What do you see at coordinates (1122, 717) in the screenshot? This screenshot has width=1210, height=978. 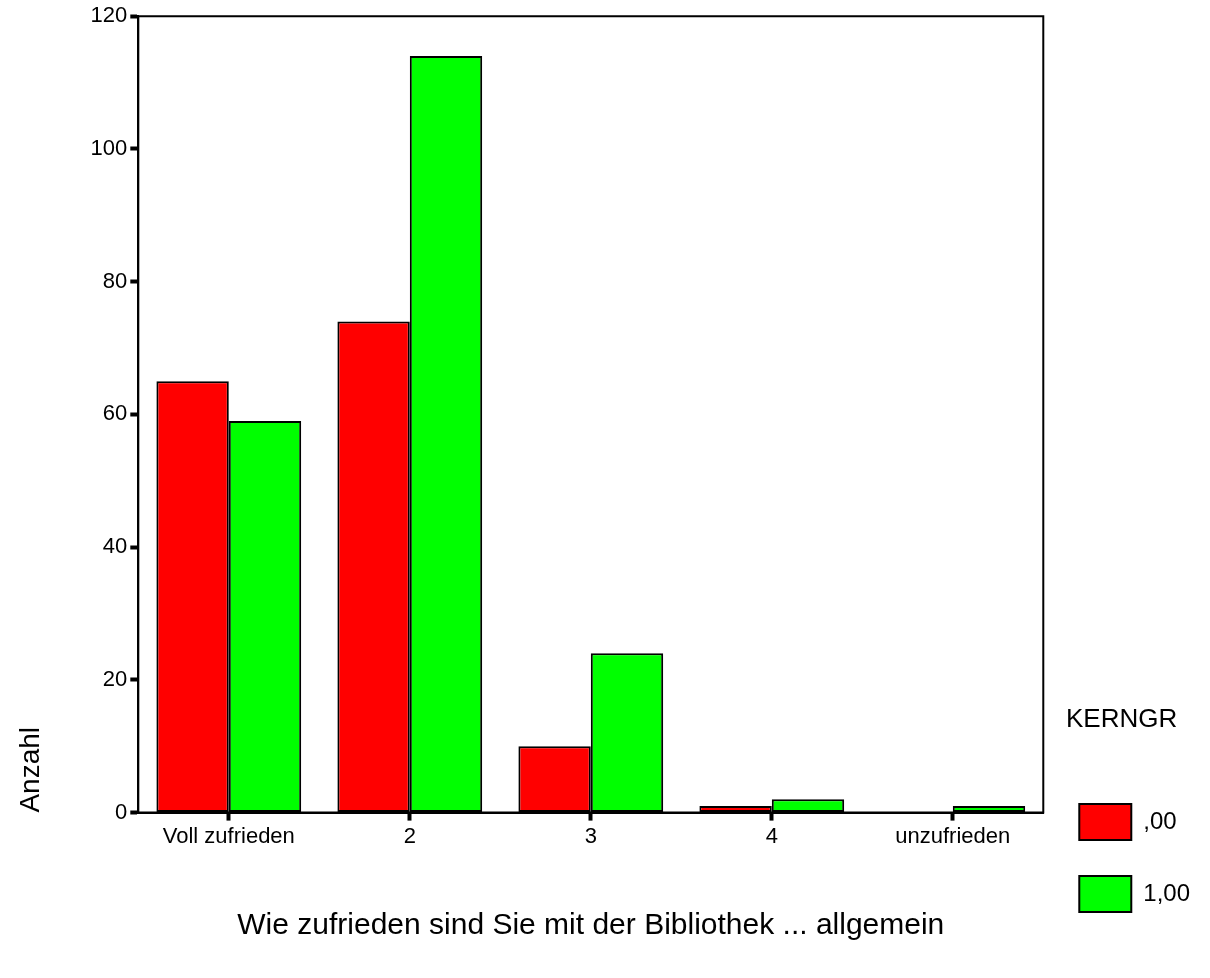 I see `legend-title: KERNGR` at bounding box center [1122, 717].